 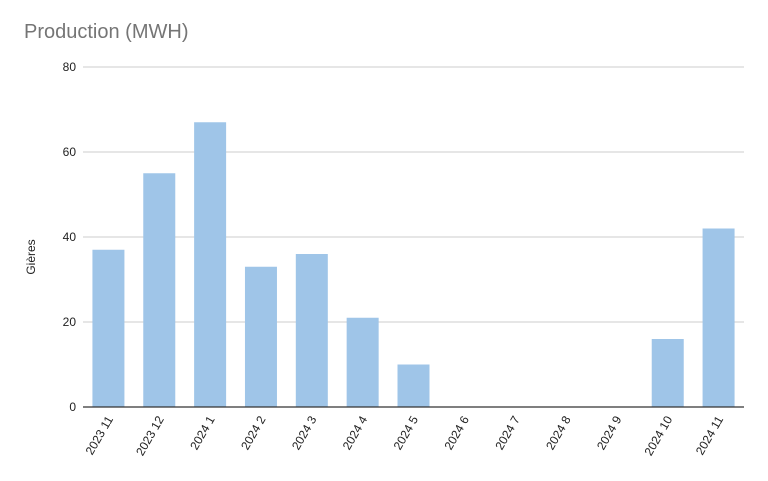 I want to click on y-tick-label: 80, so click(x=70, y=67).